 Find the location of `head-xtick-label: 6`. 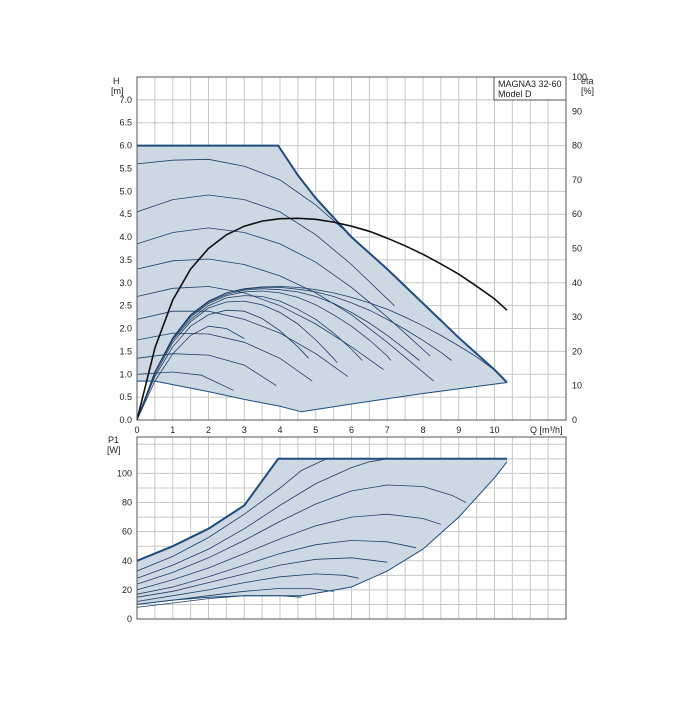

head-xtick-label: 6 is located at coordinates (351, 430).